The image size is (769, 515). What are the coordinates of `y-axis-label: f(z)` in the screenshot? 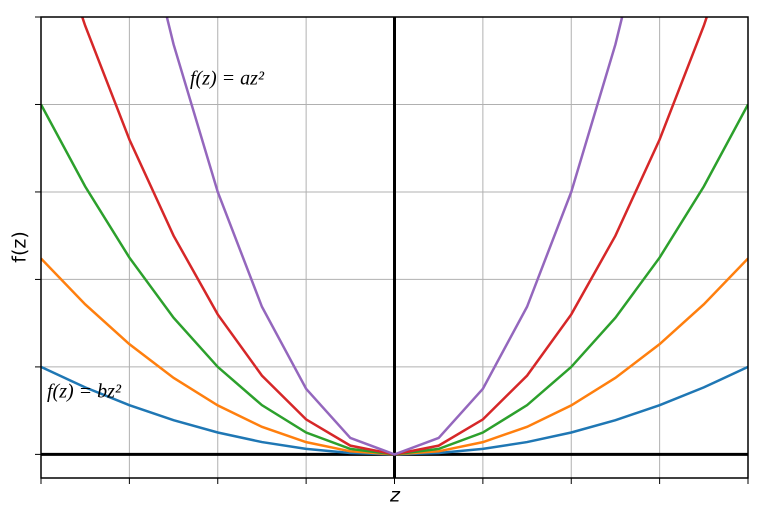 It's located at (20, 247).